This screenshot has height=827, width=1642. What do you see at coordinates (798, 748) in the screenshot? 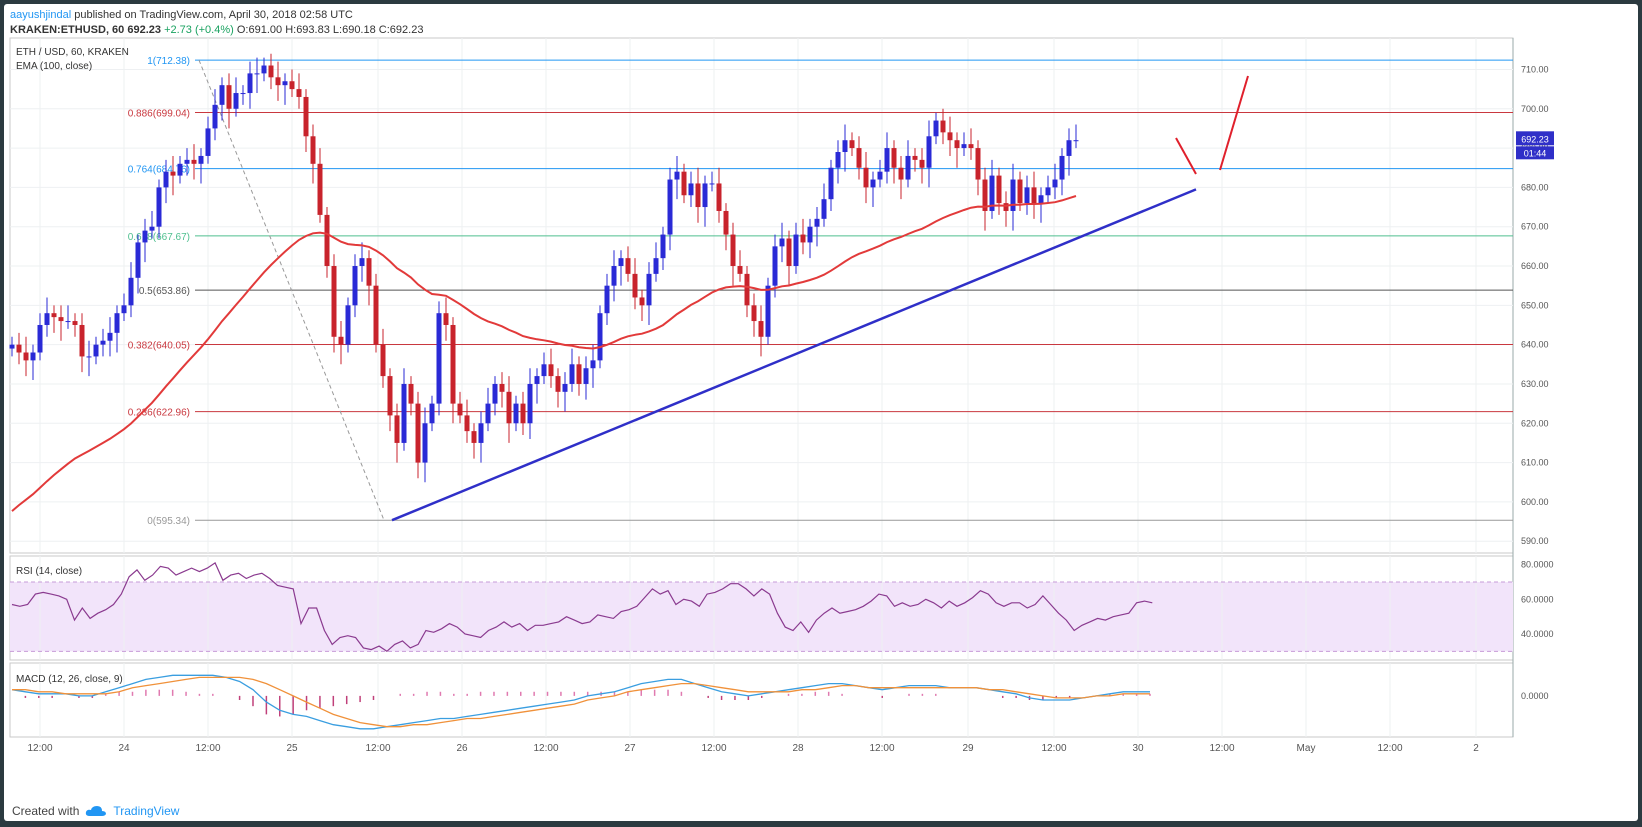
I see `x-tick-label: 28` at bounding box center [798, 748].